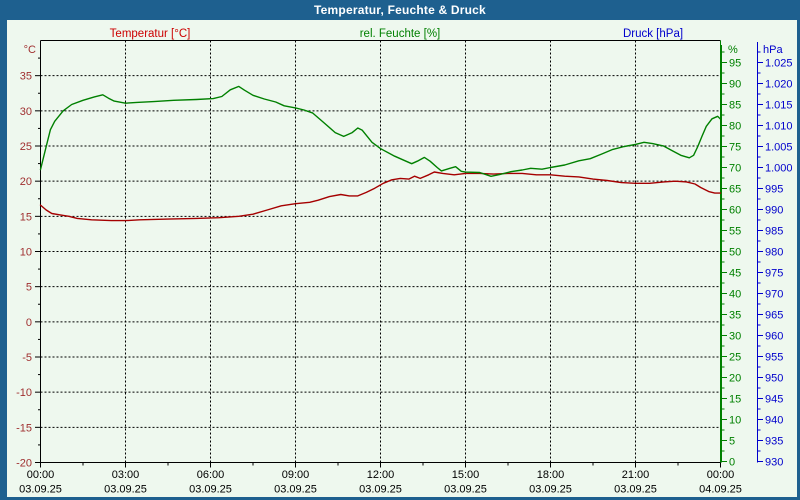 The height and width of the screenshot is (500, 800). What do you see at coordinates (774, 295) in the screenshot?
I see `pressure-tick-label: 970` at bounding box center [774, 295].